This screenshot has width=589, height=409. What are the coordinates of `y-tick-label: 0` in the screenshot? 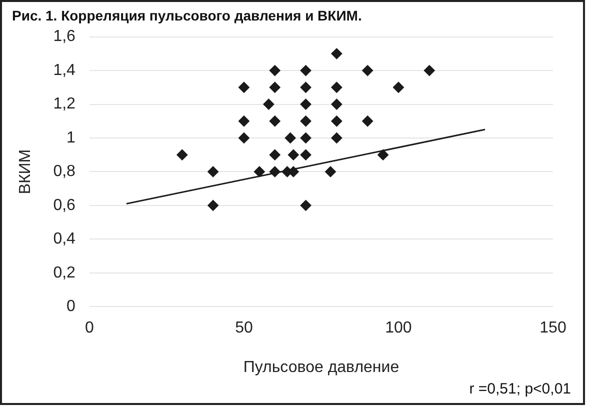 It's located at (71, 307).